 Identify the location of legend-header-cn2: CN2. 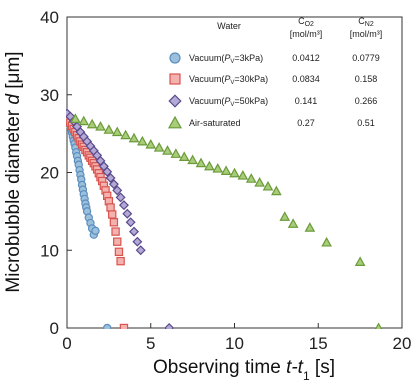
(366, 22).